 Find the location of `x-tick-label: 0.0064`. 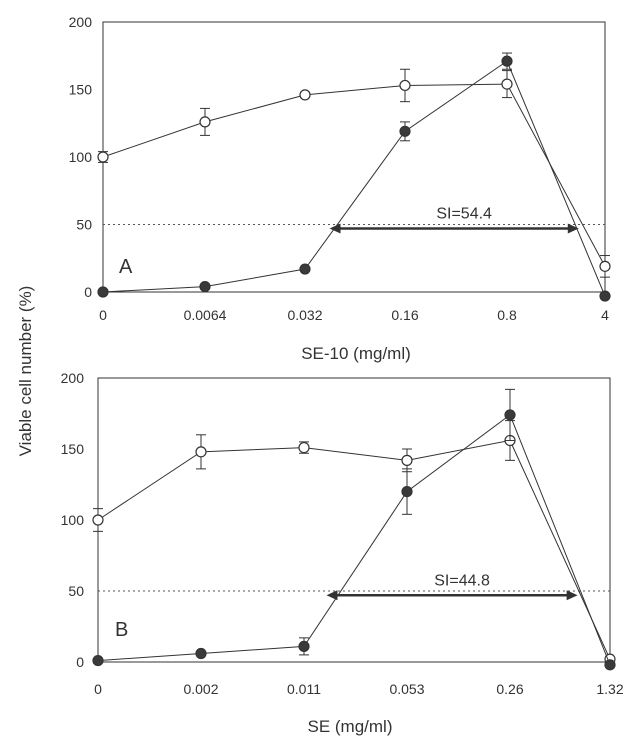

x-tick-label: 0.0064 is located at coordinates (205, 315).